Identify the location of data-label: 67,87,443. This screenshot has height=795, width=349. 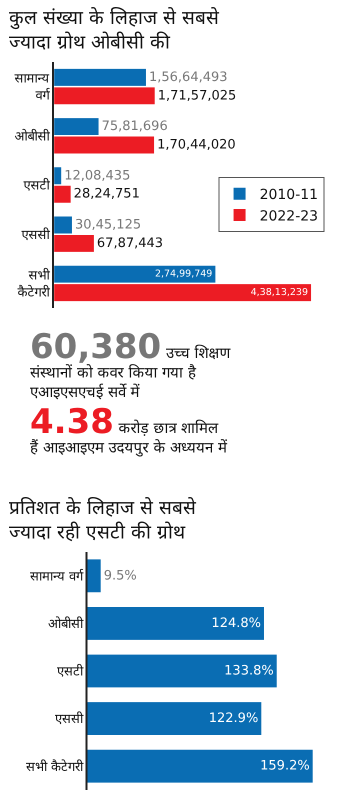
(130, 243).